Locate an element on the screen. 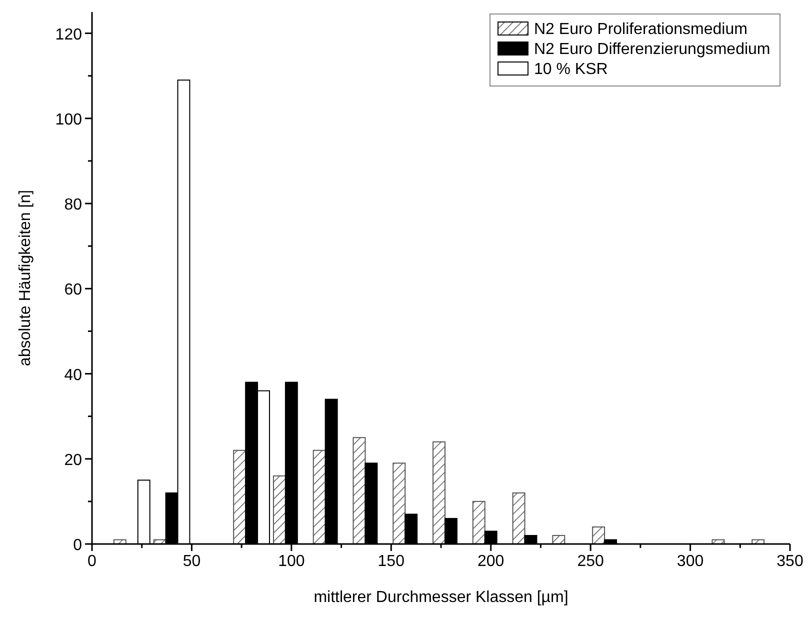  x-tick-label: 50 is located at coordinates (191, 561).